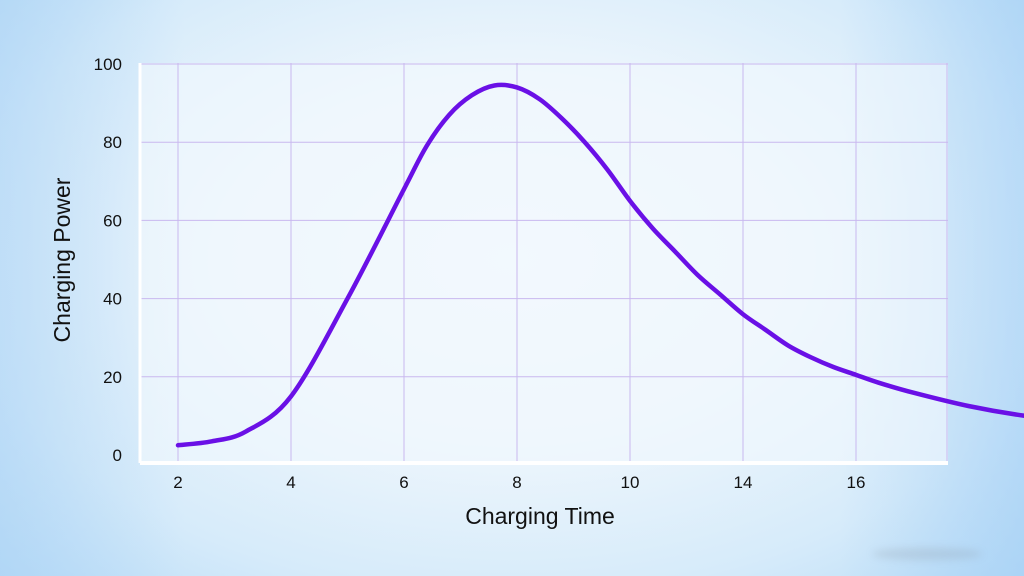 The image size is (1024, 576). I want to click on x-tick-label: 8, so click(516, 482).